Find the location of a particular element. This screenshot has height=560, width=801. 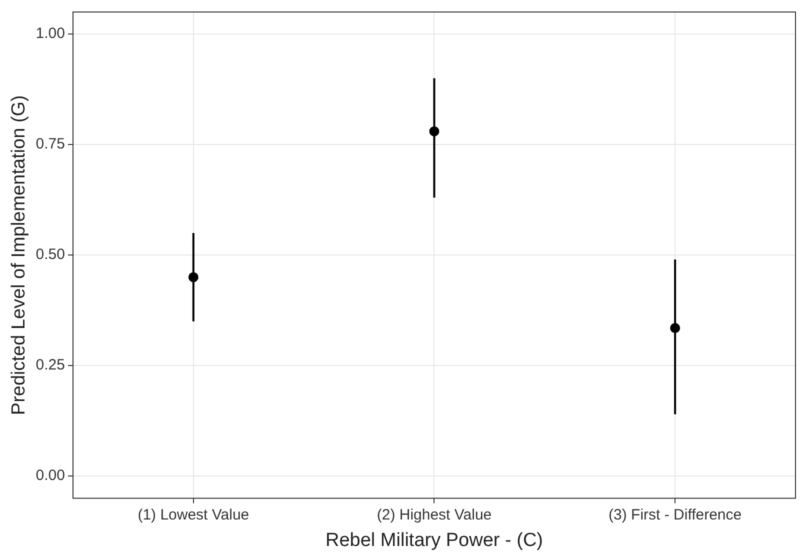

x-tick-label: (3) First - Difference is located at coordinates (675, 515).